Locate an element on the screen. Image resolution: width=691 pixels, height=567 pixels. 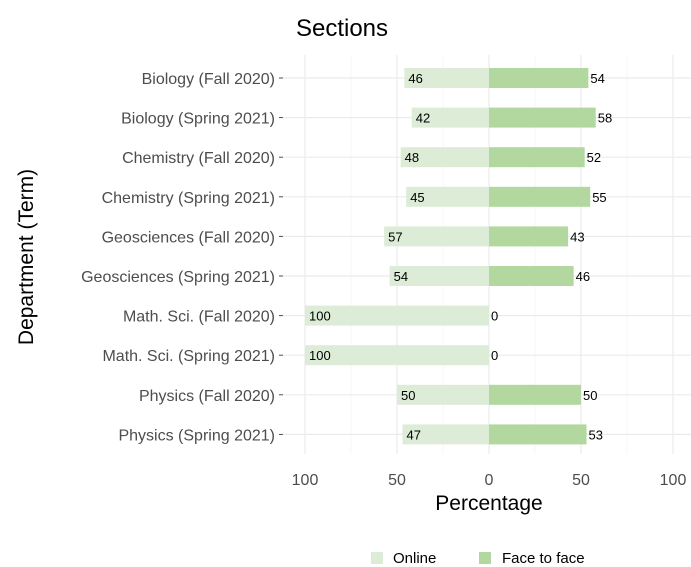
category-label: Math. Sci. (Fall 2020) is located at coordinates (199, 317).